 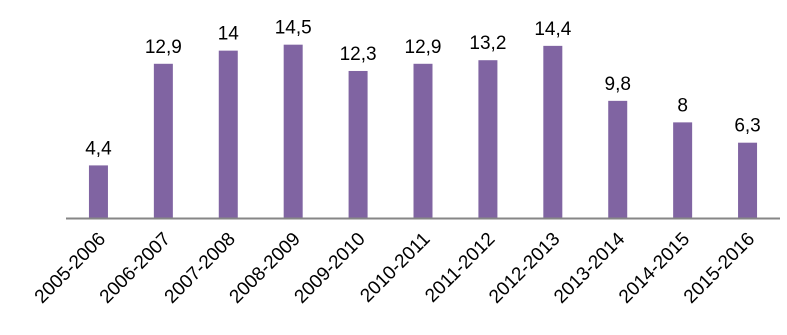 I want to click on data-label-2007-2008: 14, so click(x=229, y=34).